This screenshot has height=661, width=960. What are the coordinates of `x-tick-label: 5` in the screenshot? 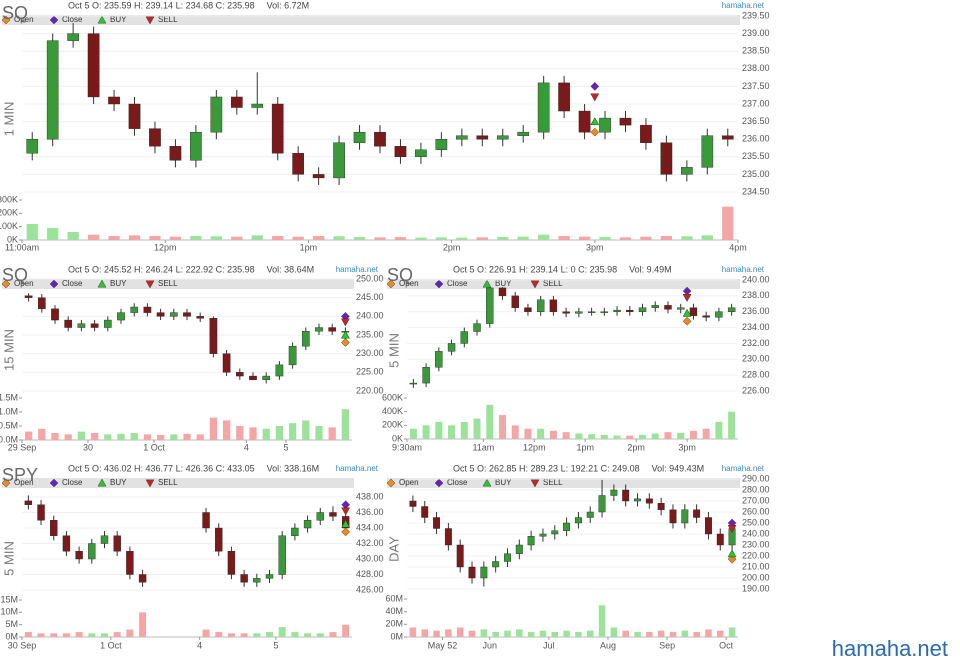 It's located at (275, 645).